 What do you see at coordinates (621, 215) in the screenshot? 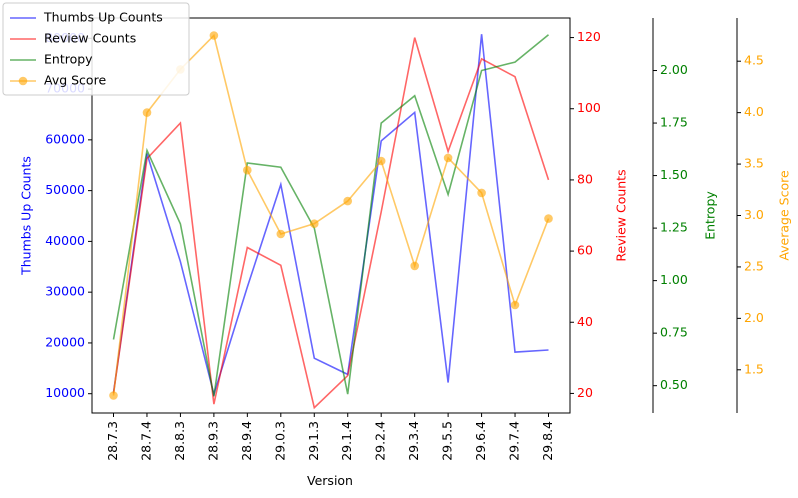
I see `reviews-axis-label: Review Counts` at bounding box center [621, 215].